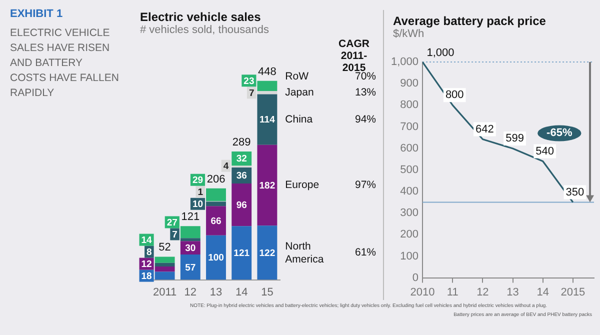 The height and width of the screenshot is (335, 600). What do you see at coordinates (409, 105) in the screenshot?
I see `y-tick-label: 800` at bounding box center [409, 105].